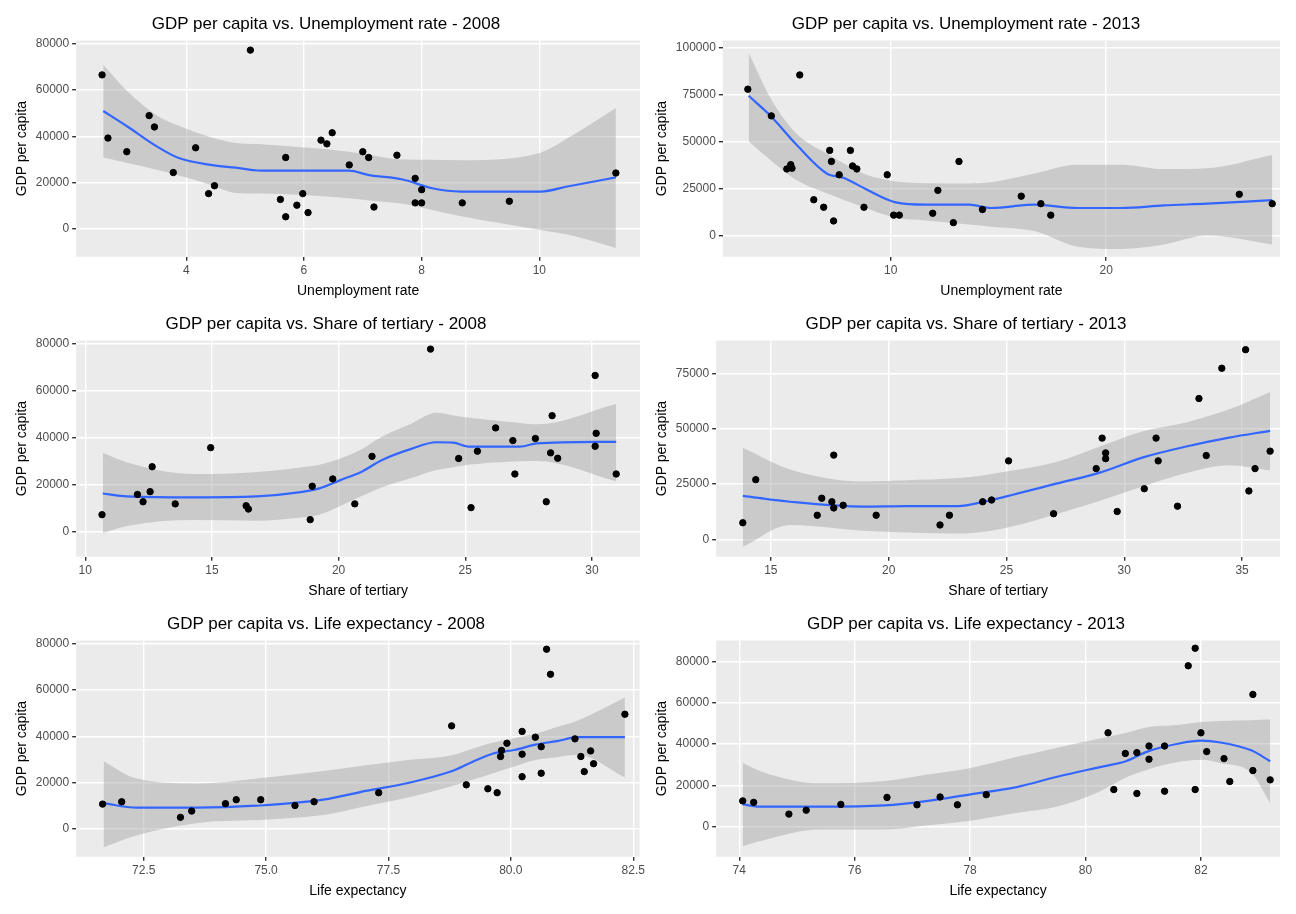  Describe the element at coordinates (422, 270) in the screenshot. I see `x-tick-label: 8` at that location.